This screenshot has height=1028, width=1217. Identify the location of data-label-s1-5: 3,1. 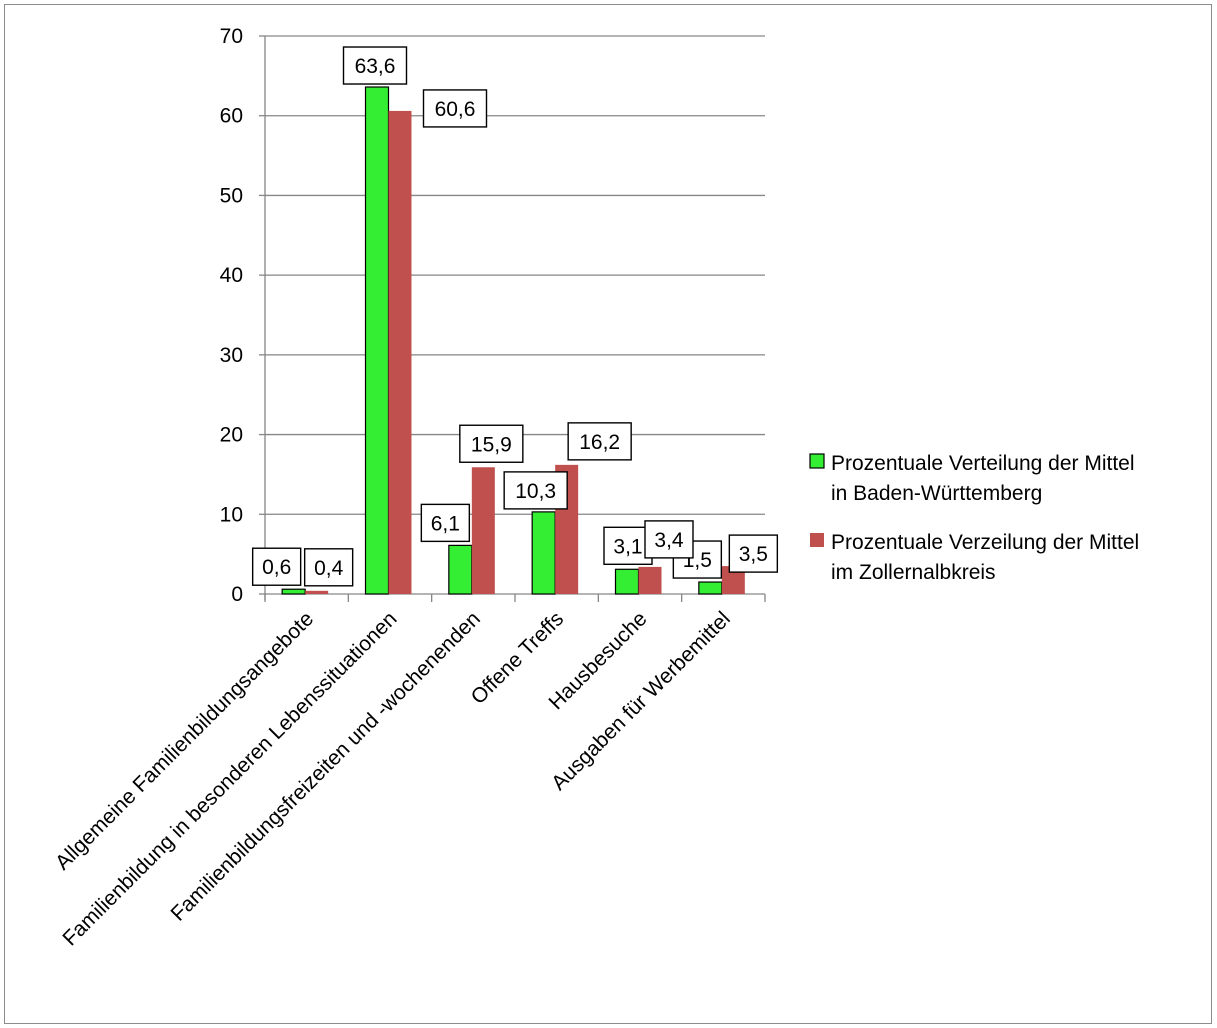
(627, 546).